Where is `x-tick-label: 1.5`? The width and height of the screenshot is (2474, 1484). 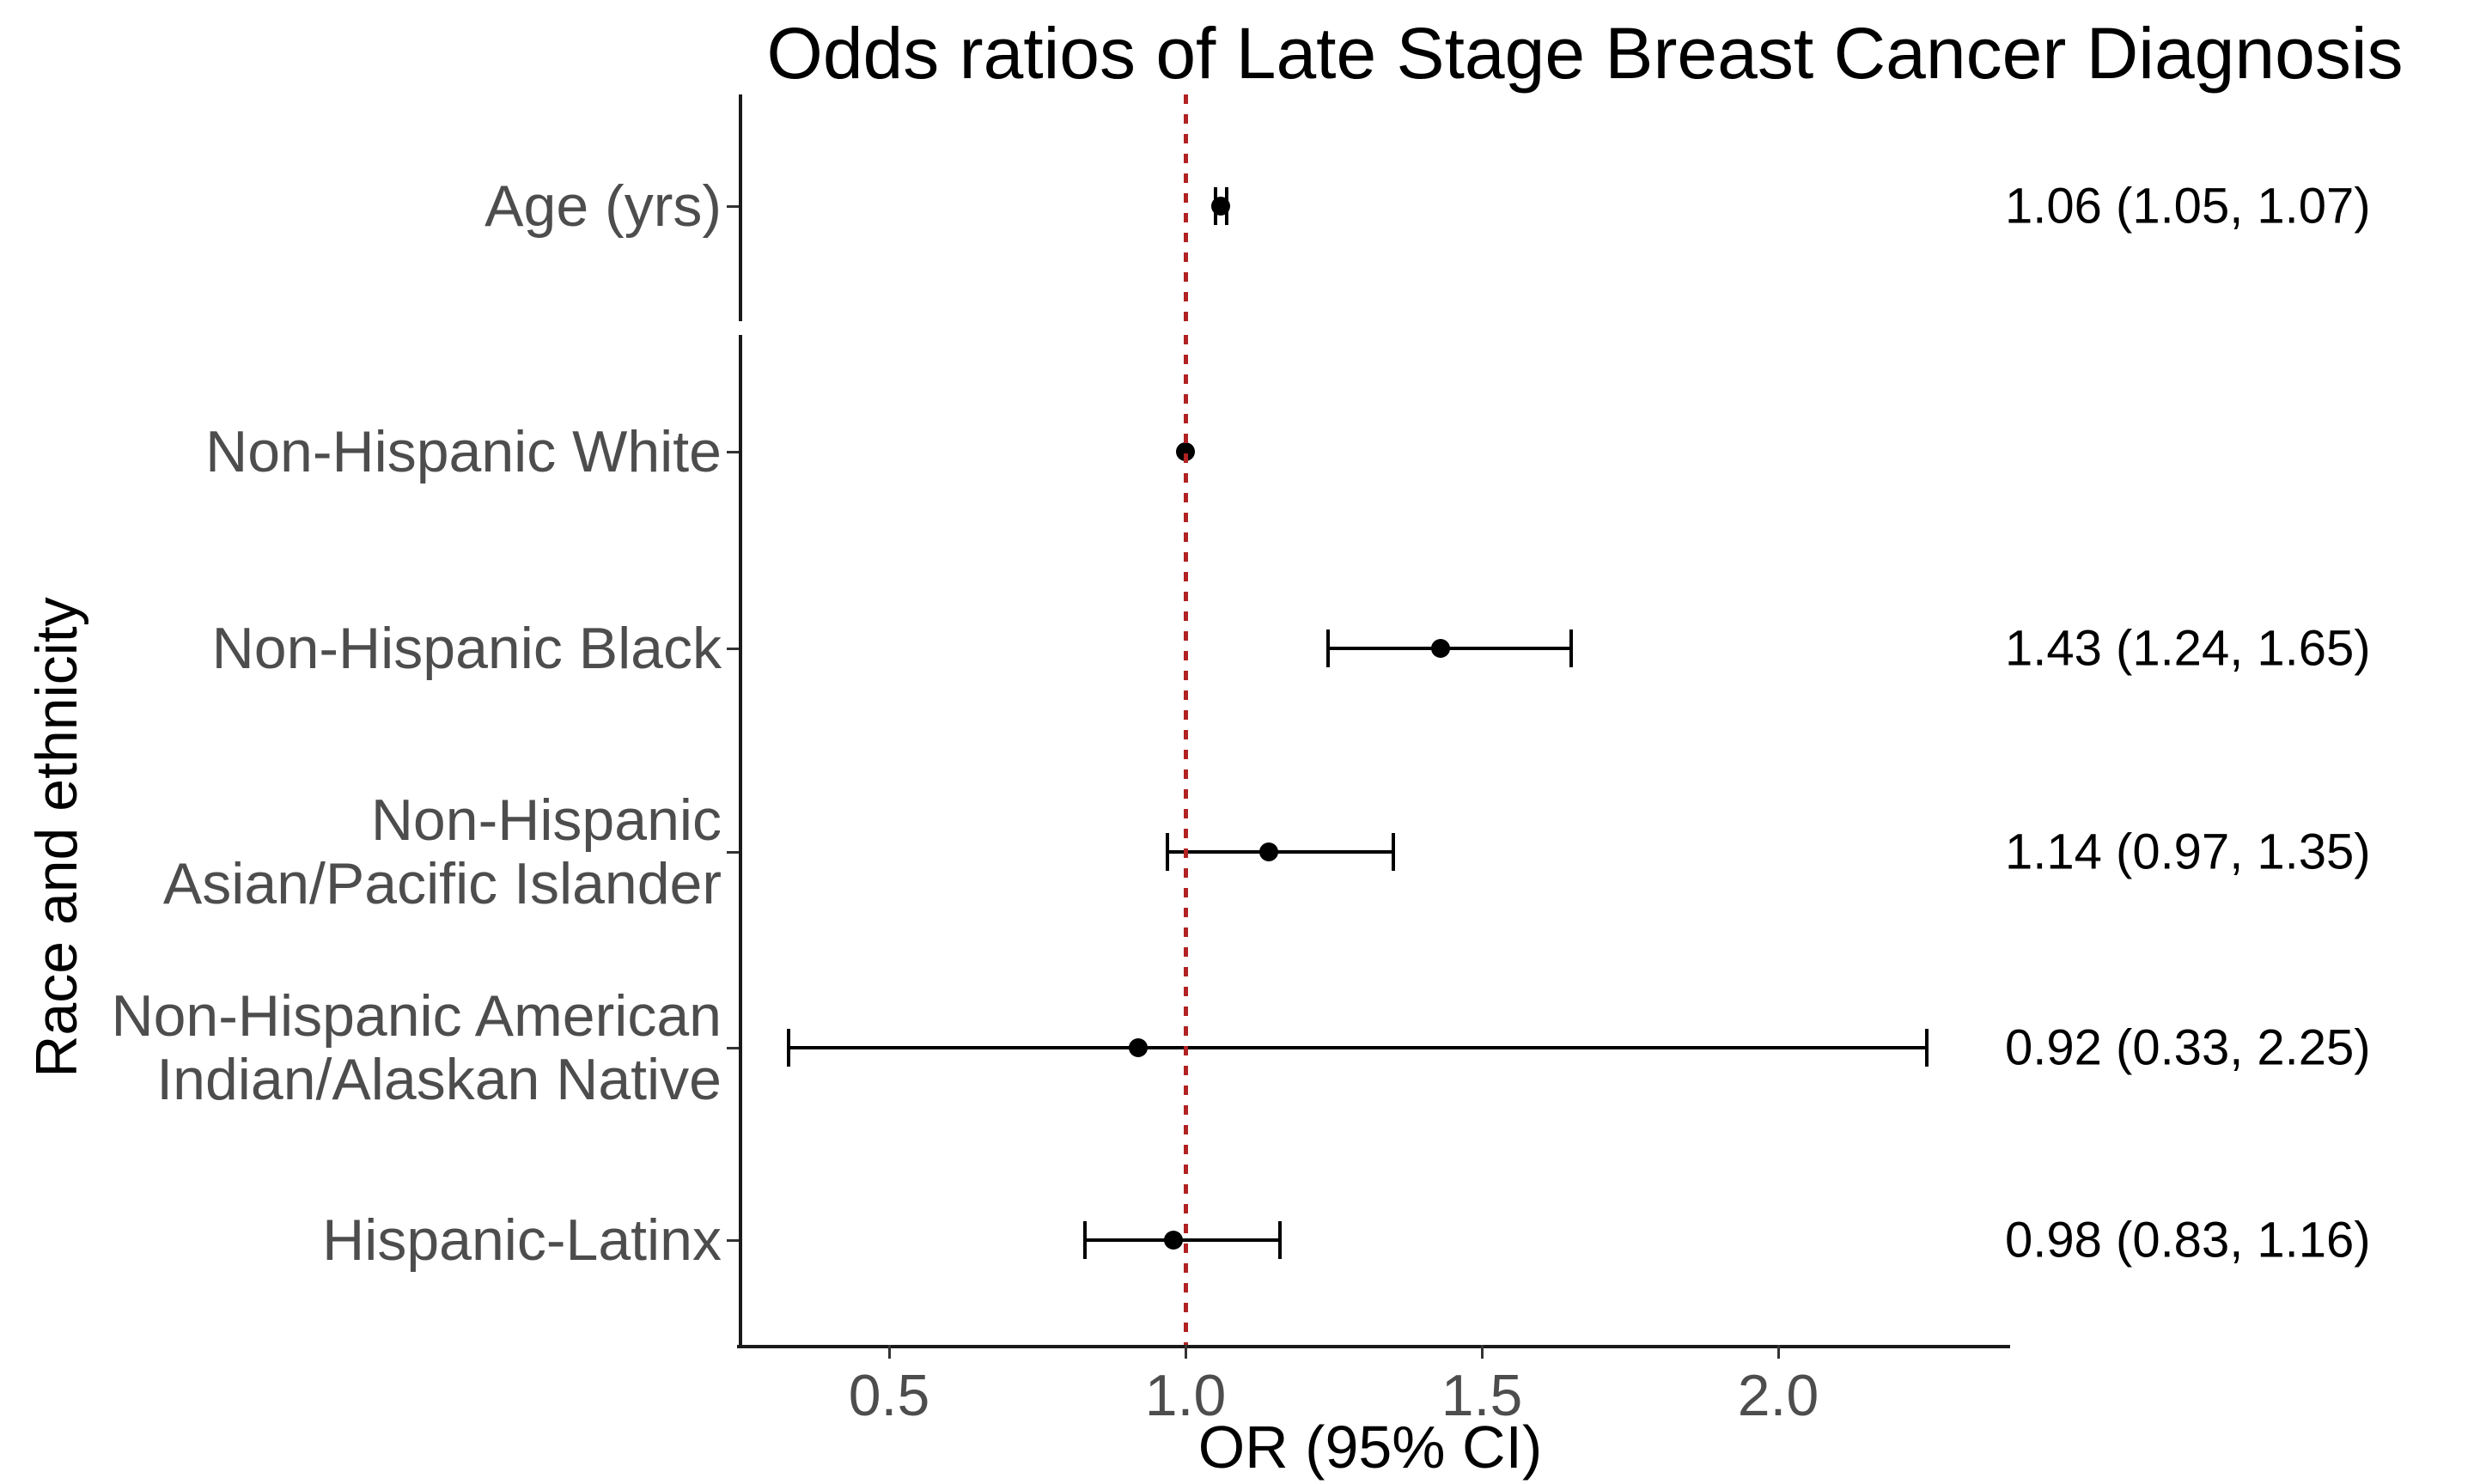
x-tick-label: 1.5 is located at coordinates (1482, 1396).